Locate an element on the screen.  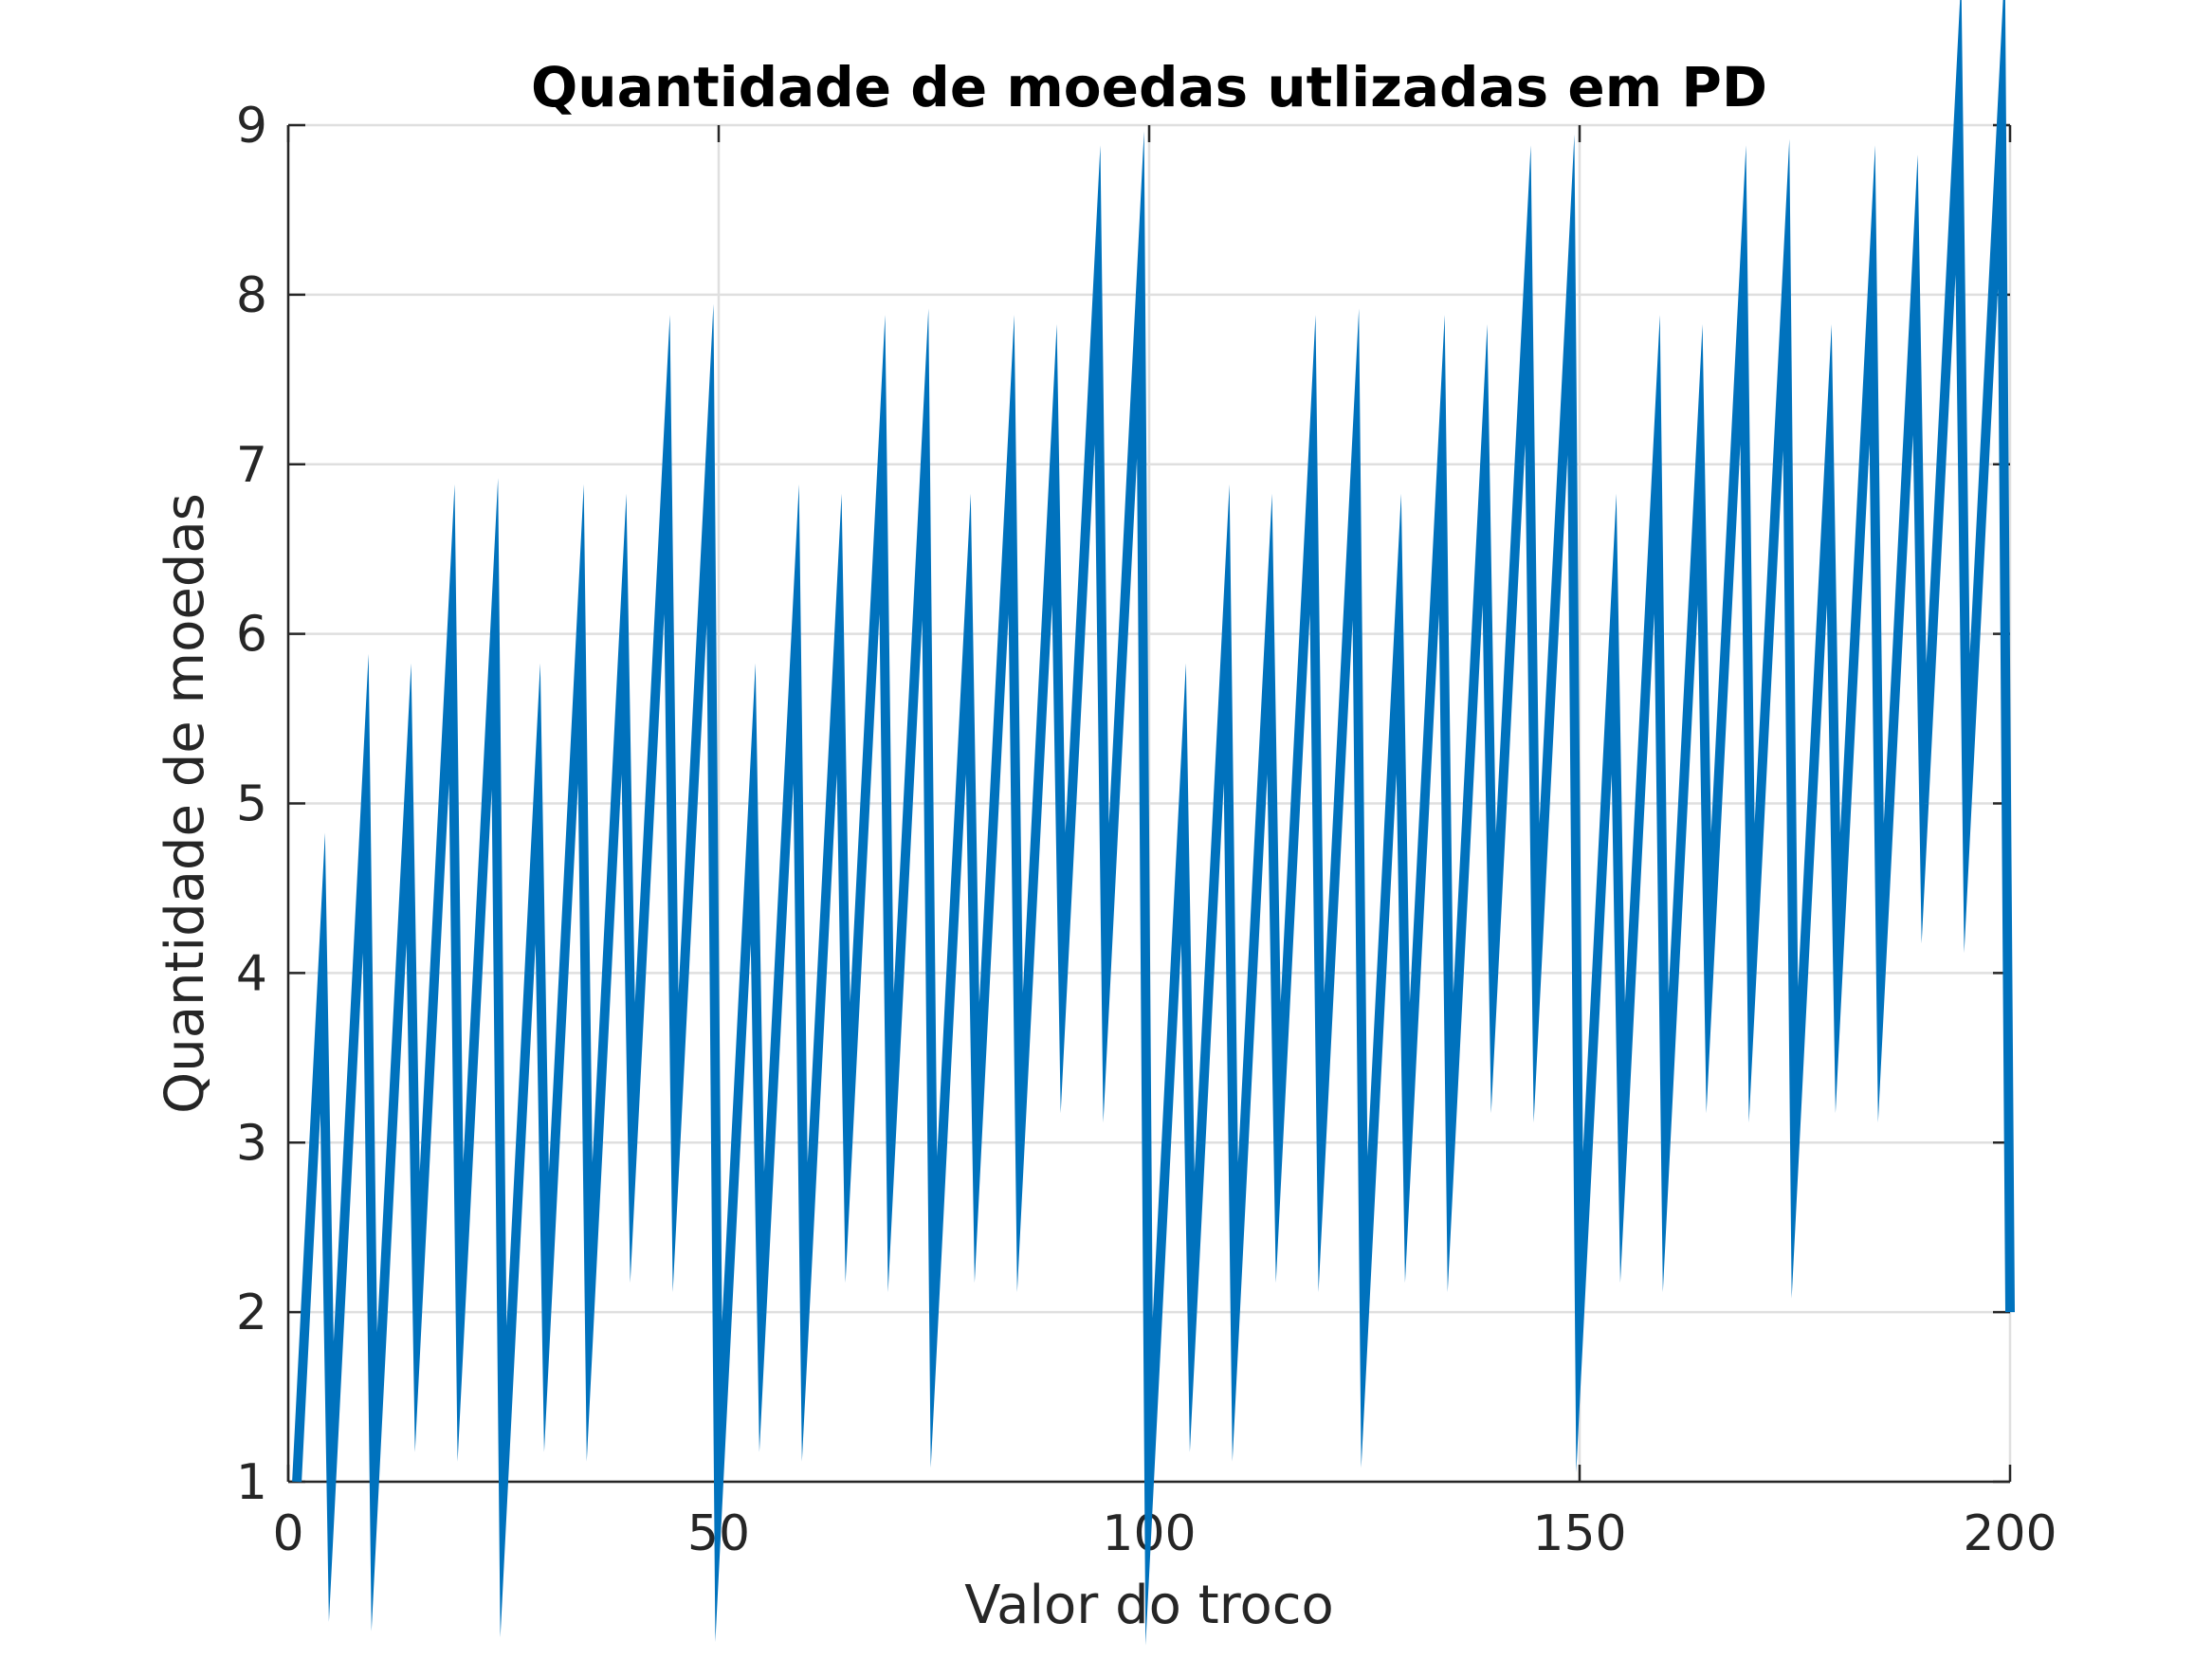
y-tick-label: 4 is located at coordinates (251, 973).